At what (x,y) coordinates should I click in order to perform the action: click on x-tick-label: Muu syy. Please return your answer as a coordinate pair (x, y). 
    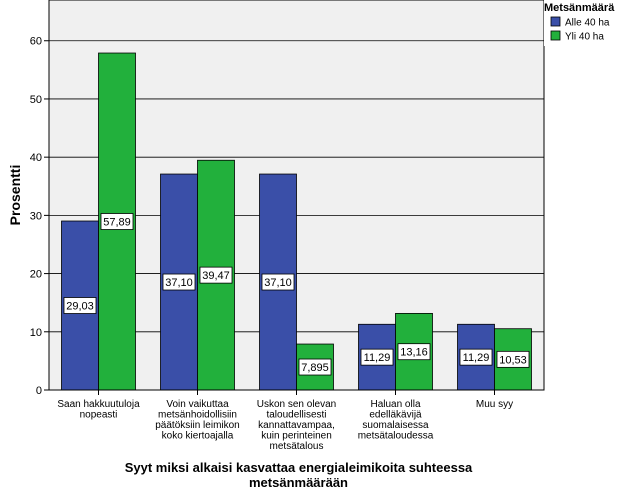
    Looking at the image, I should click on (494, 404).